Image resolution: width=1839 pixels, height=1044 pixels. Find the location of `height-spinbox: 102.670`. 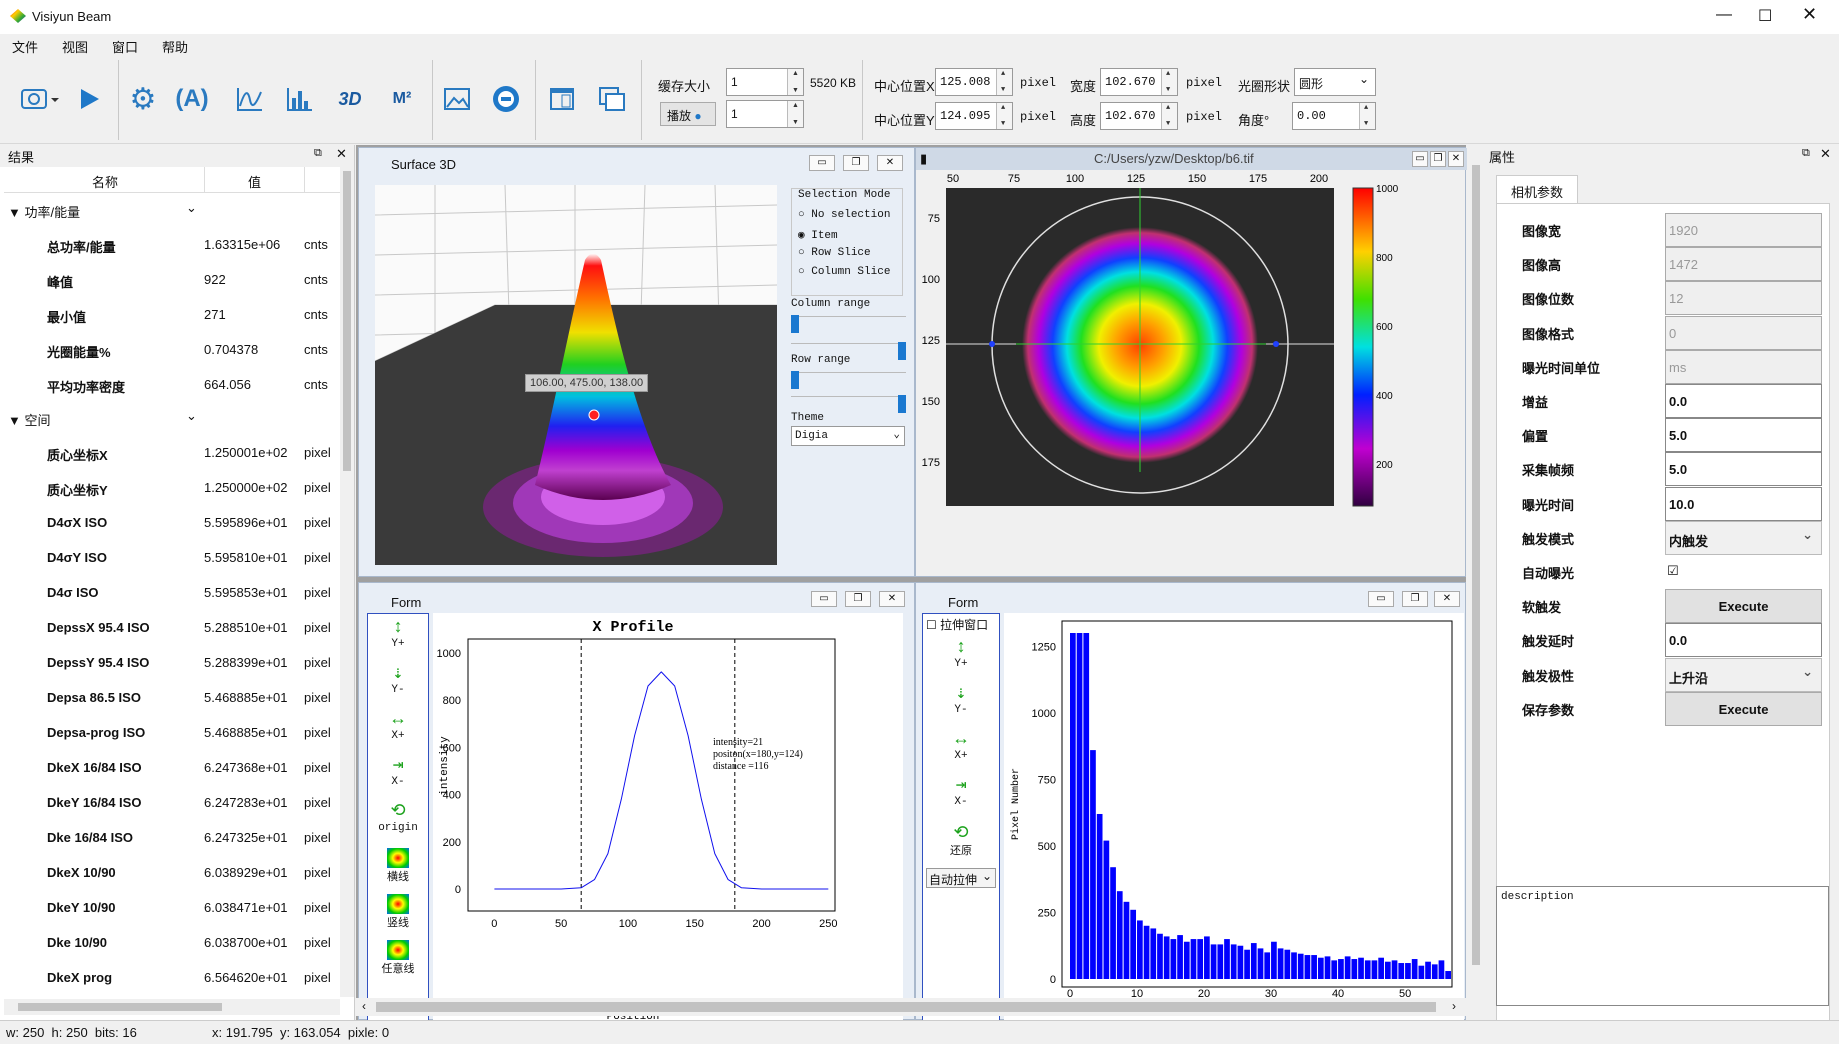

height-spinbox: 102.670 is located at coordinates (1139, 116).